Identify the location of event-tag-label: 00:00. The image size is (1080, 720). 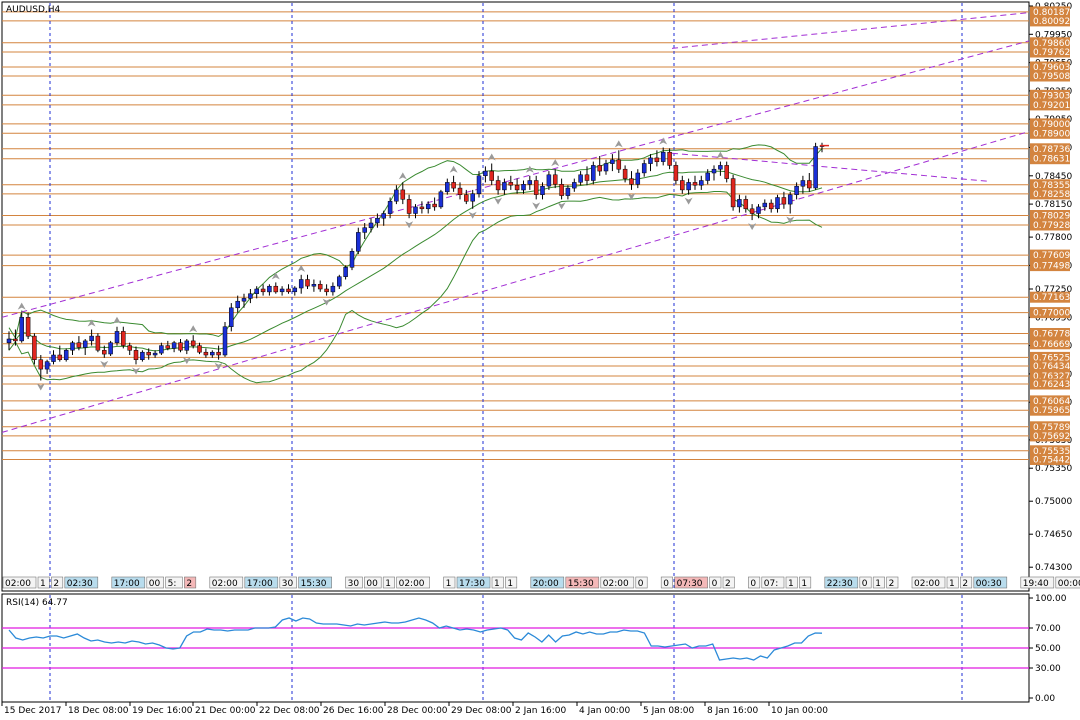
(1069, 584).